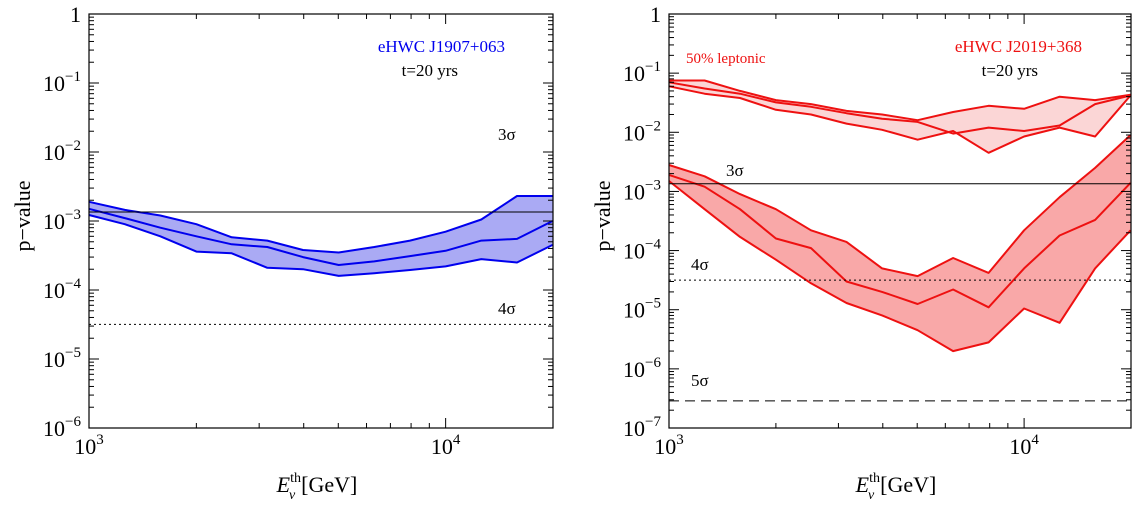 The height and width of the screenshot is (507, 1135). Describe the element at coordinates (669, 445) in the screenshot. I see `right-x-tick-label: 10³` at that location.